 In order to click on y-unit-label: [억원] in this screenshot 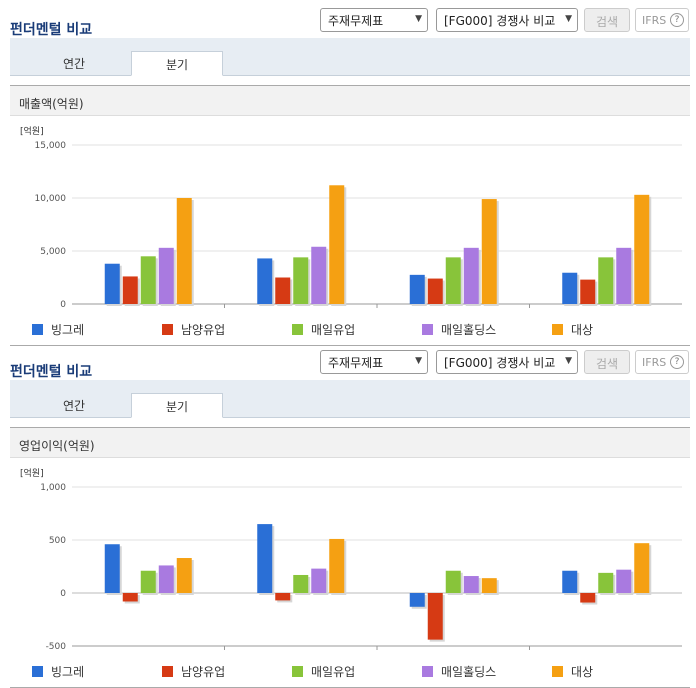, I will do `click(32, 473)`.